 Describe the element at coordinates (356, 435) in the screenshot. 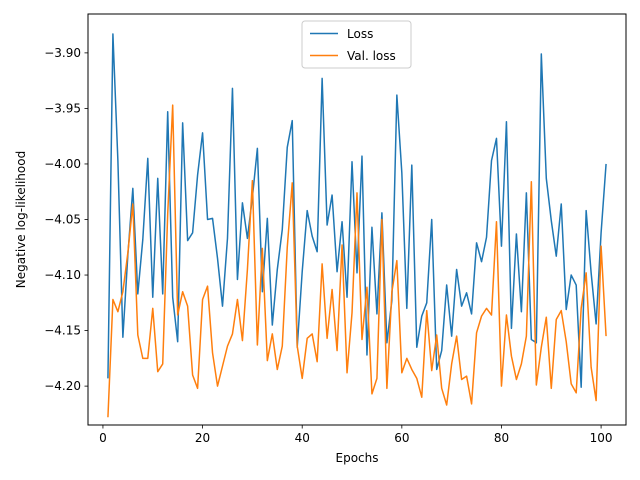

I see `x-axis-ticks: 0 20 40 60 80 100` at that location.